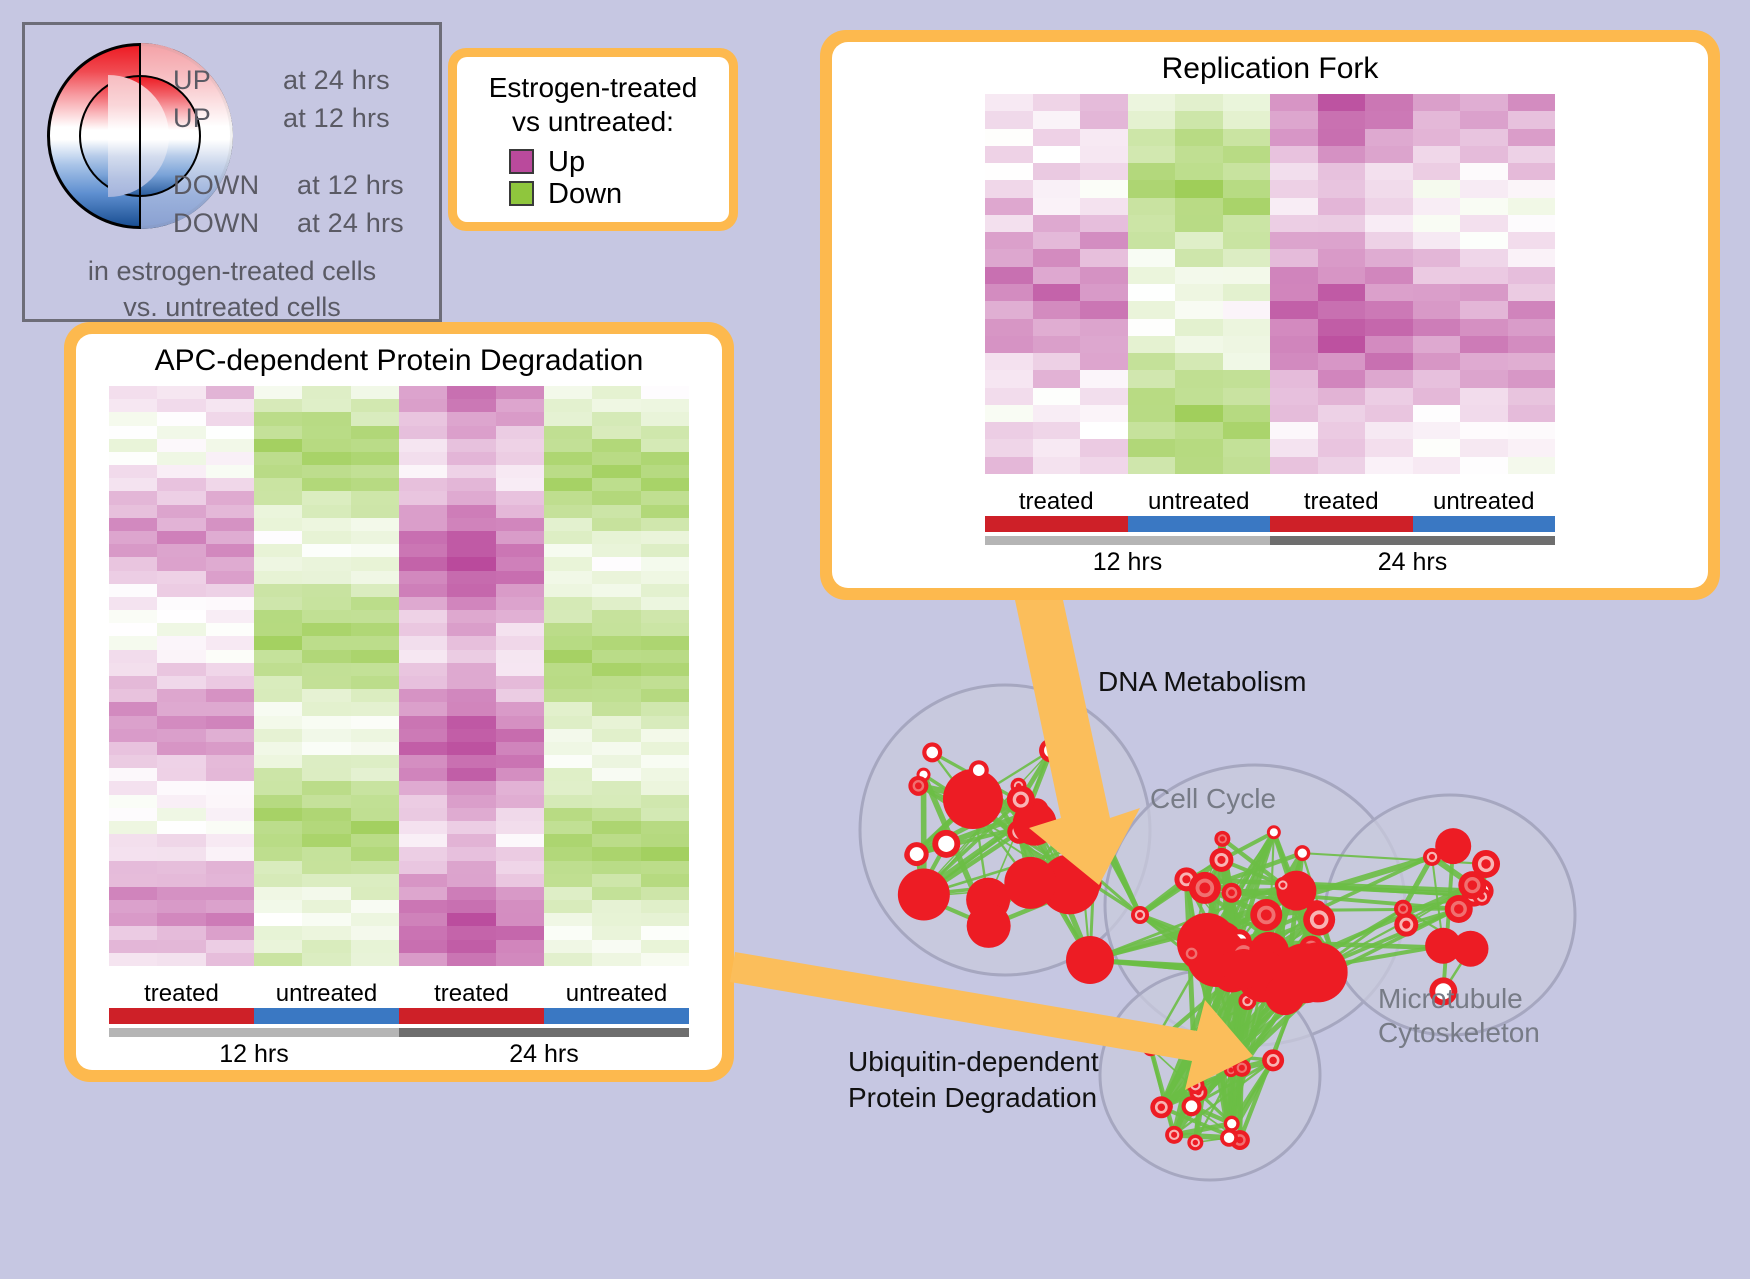  I want to click on network-node, so click(972, 799).